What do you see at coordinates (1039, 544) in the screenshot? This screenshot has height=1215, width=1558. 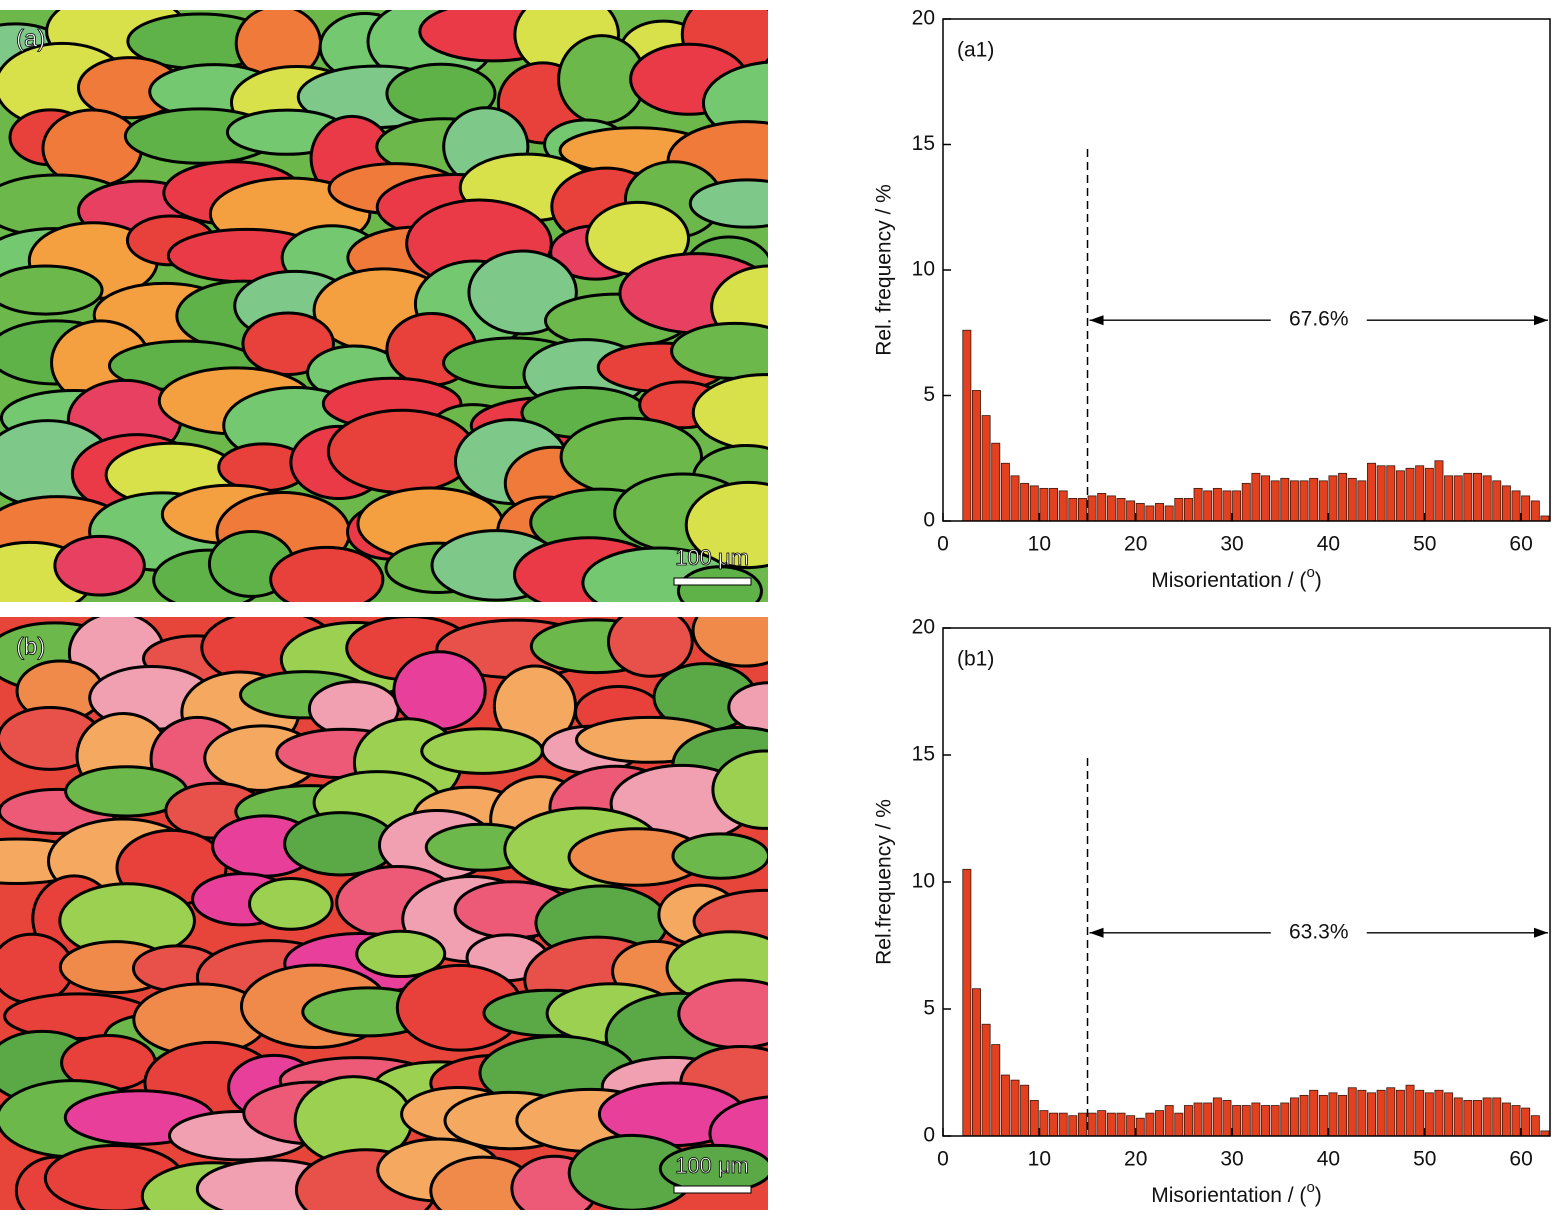 I see `x-tick-label: 10` at bounding box center [1039, 544].